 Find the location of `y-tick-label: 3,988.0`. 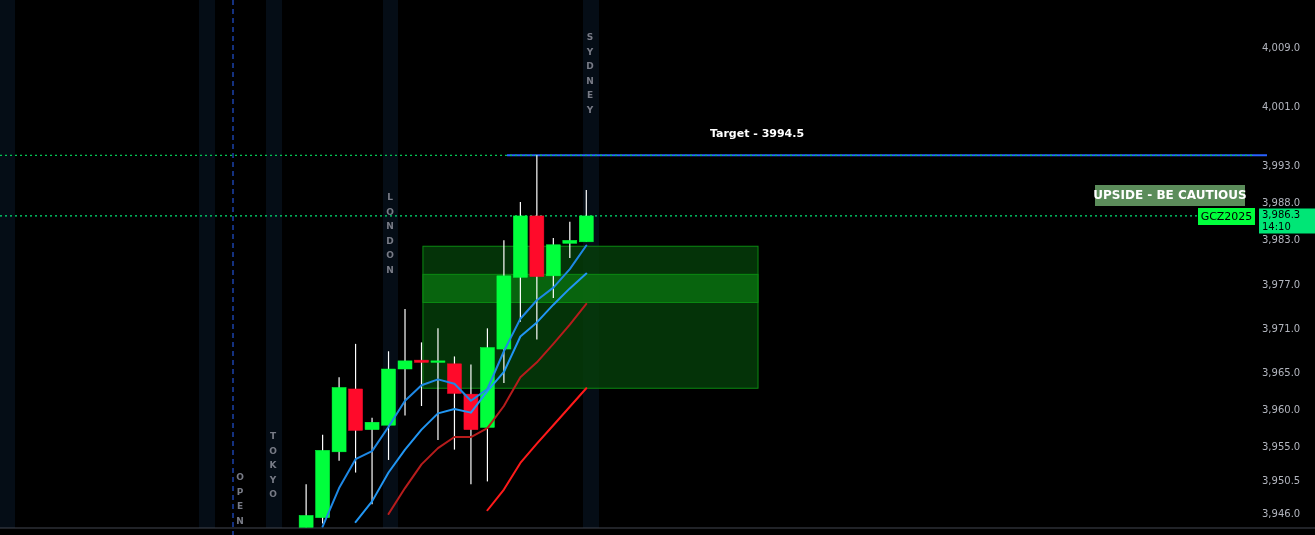

y-tick-label: 3,988.0 is located at coordinates (1281, 203).